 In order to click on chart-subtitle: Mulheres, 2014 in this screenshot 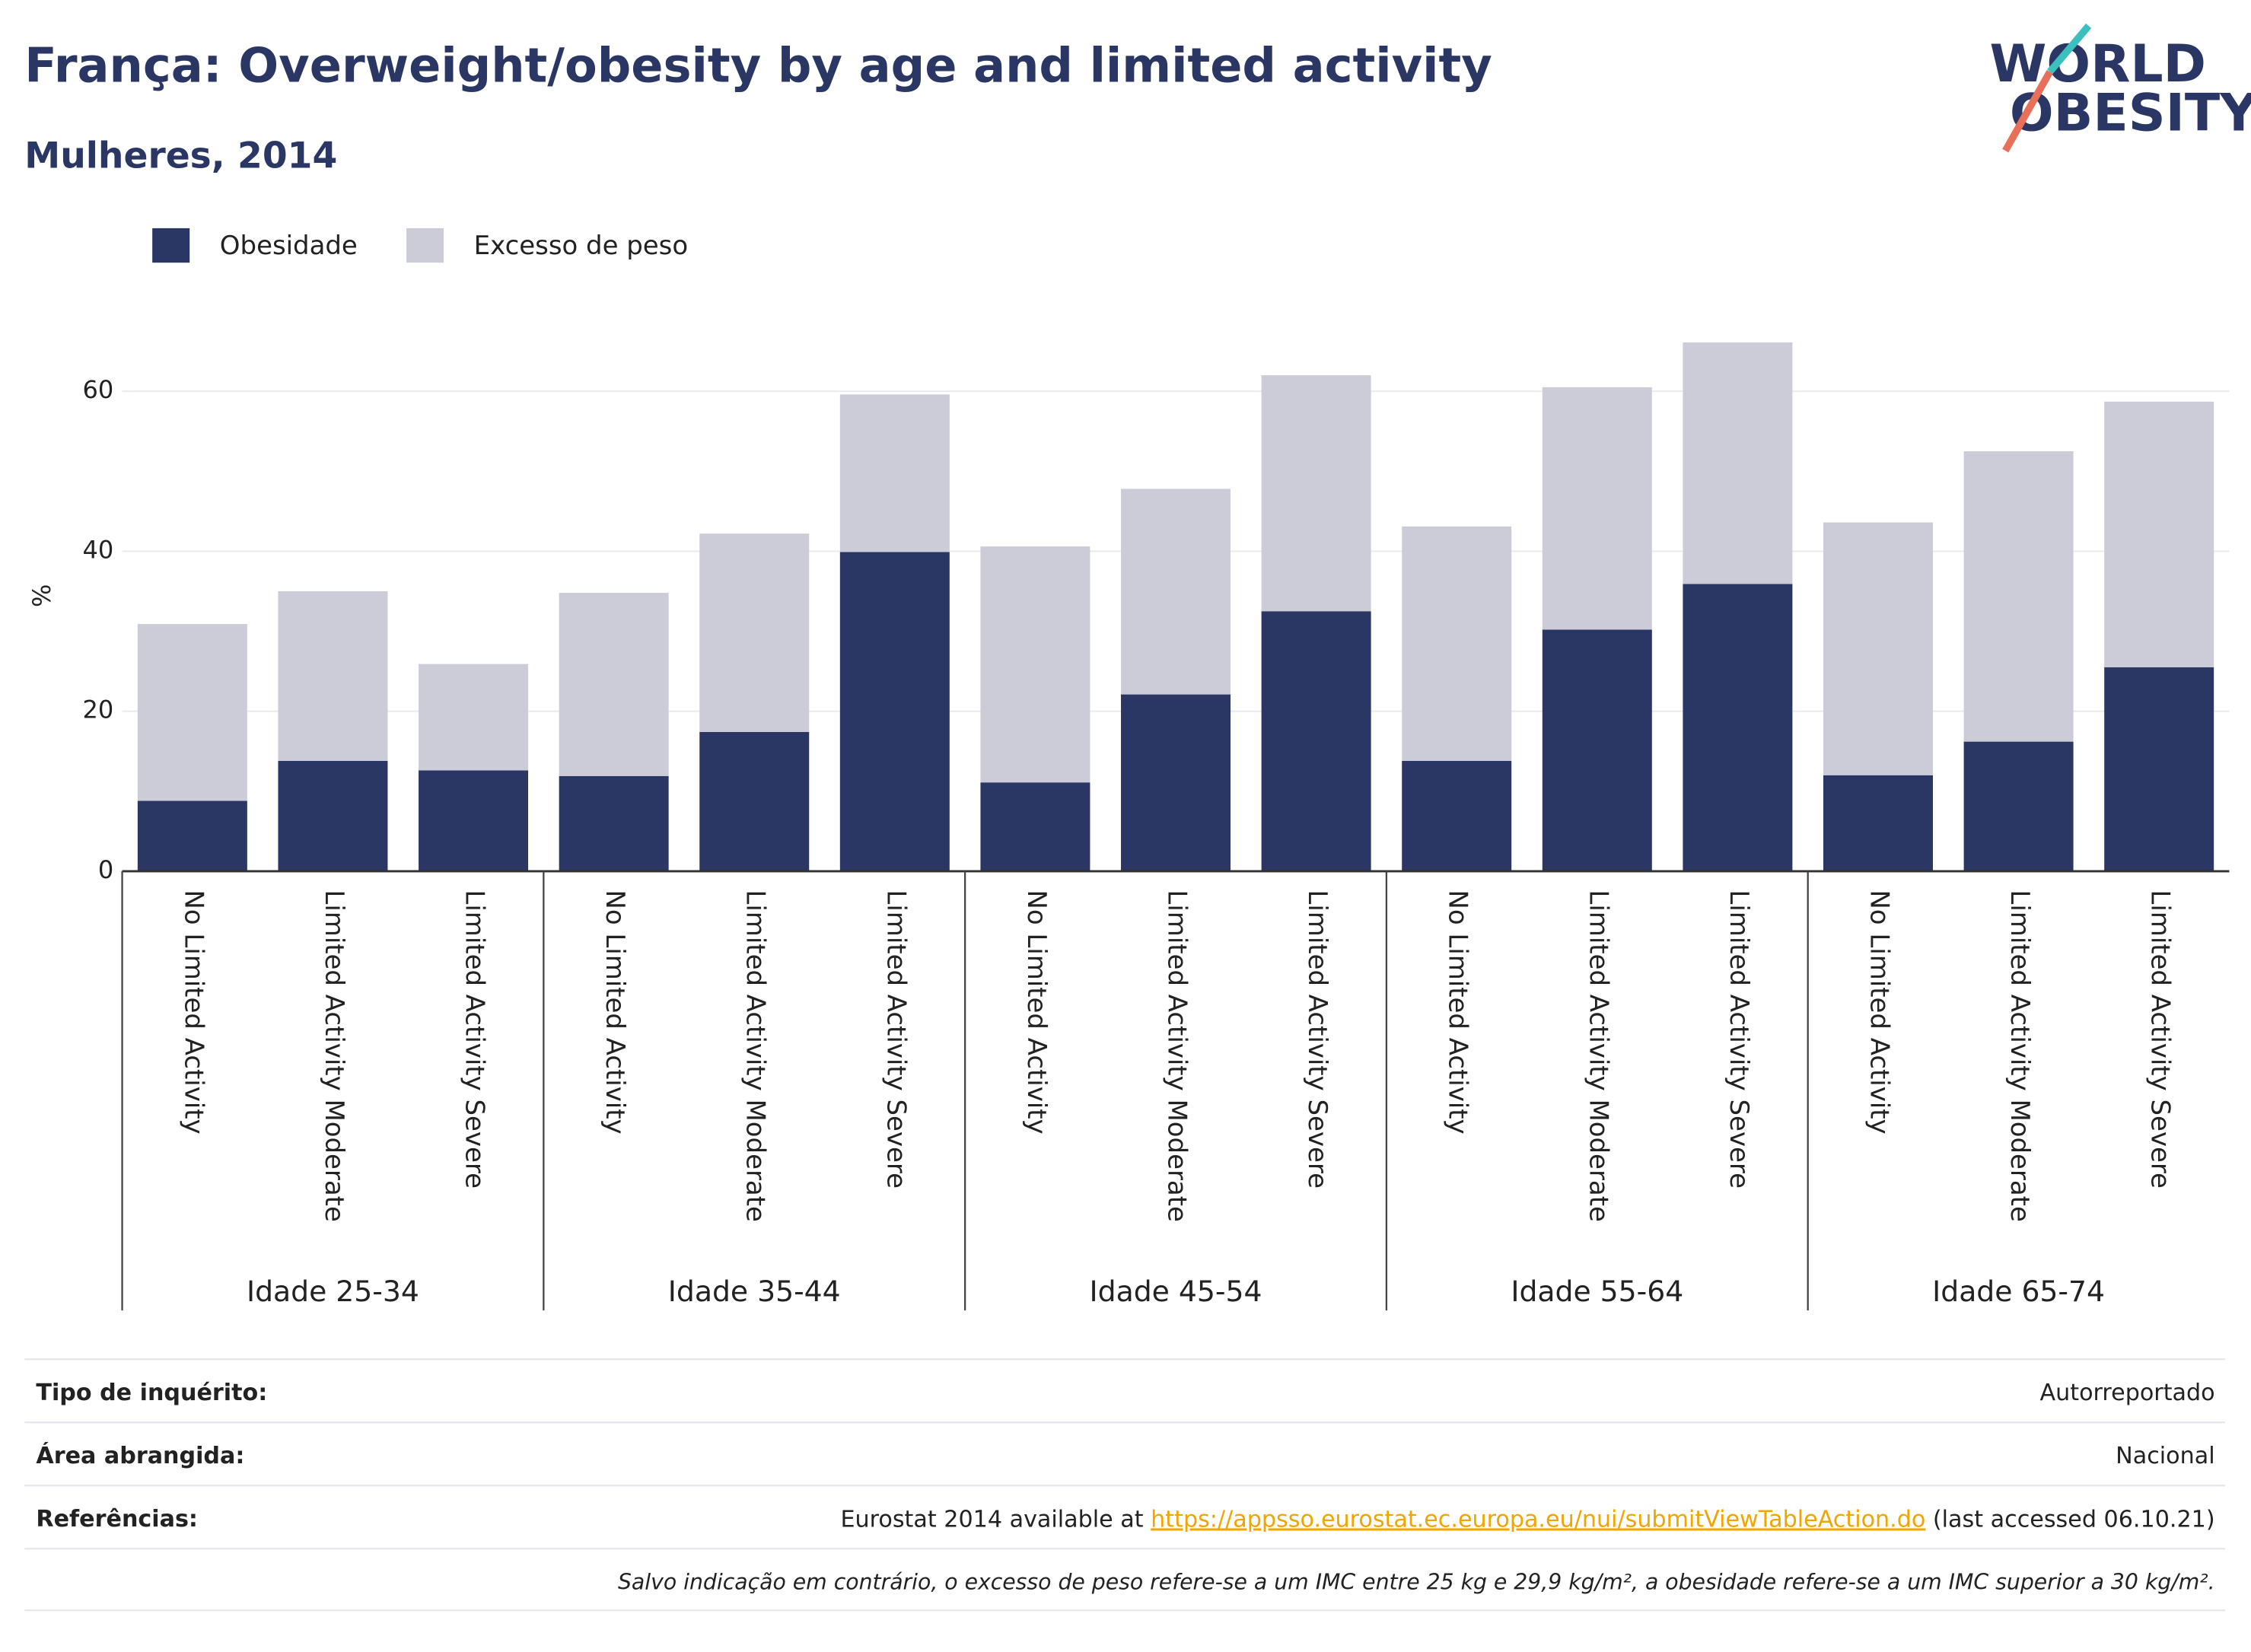, I will do `click(180, 156)`.